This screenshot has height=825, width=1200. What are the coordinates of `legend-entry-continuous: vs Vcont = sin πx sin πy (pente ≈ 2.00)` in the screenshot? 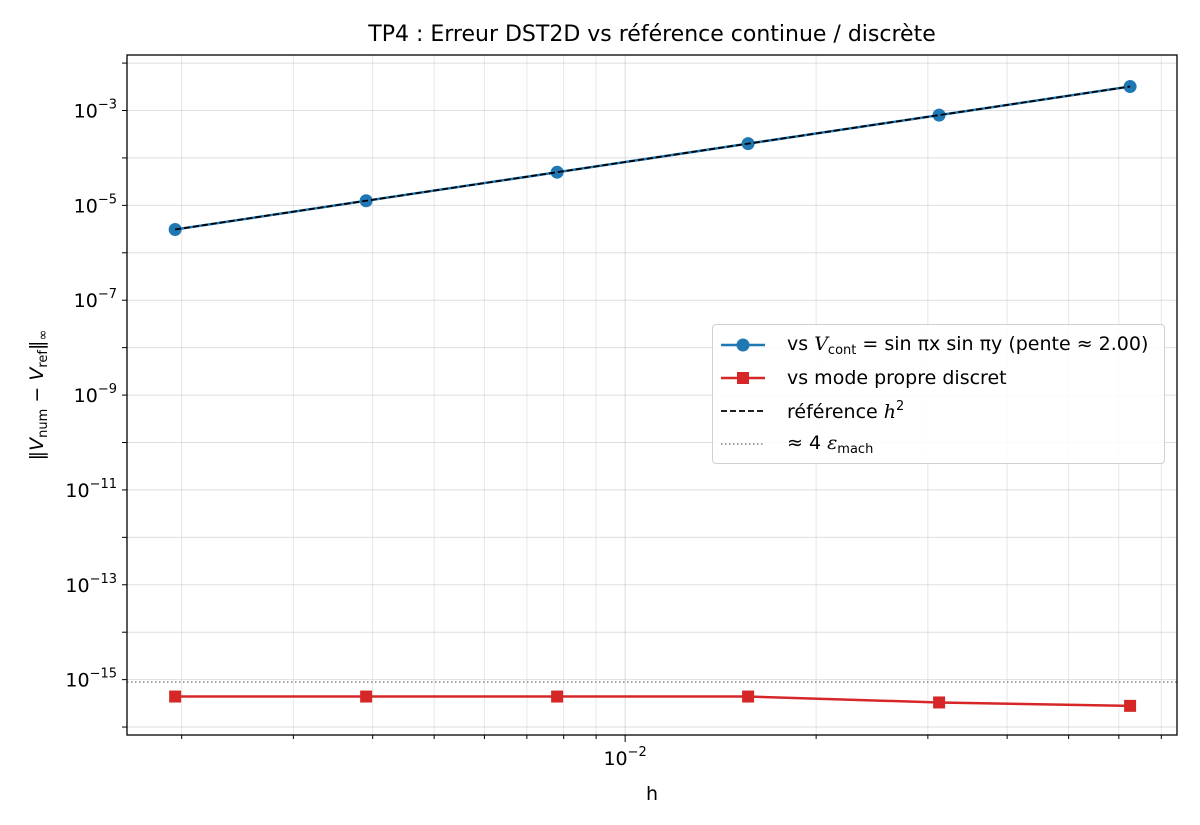 It's located at (930, 345).